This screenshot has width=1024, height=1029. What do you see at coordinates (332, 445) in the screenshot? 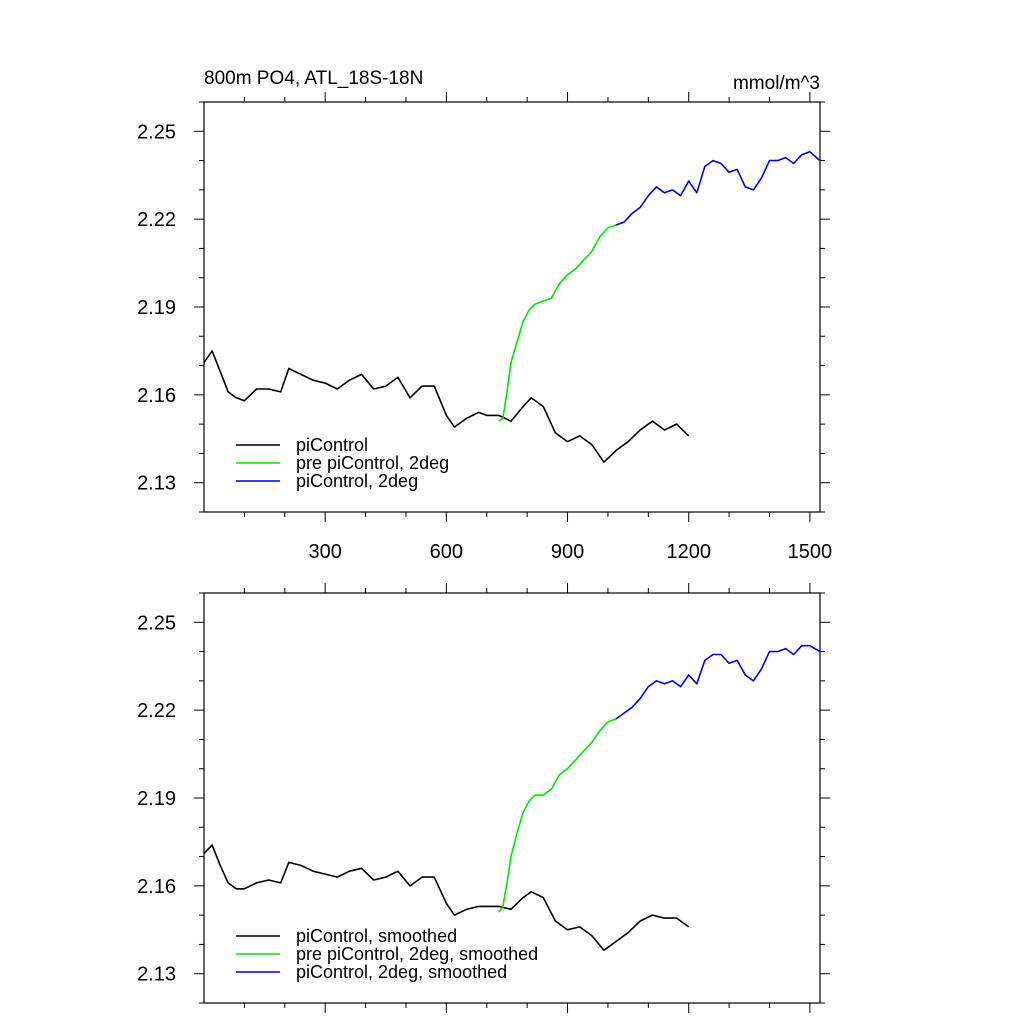
I see `legend-entry: piControl` at bounding box center [332, 445].